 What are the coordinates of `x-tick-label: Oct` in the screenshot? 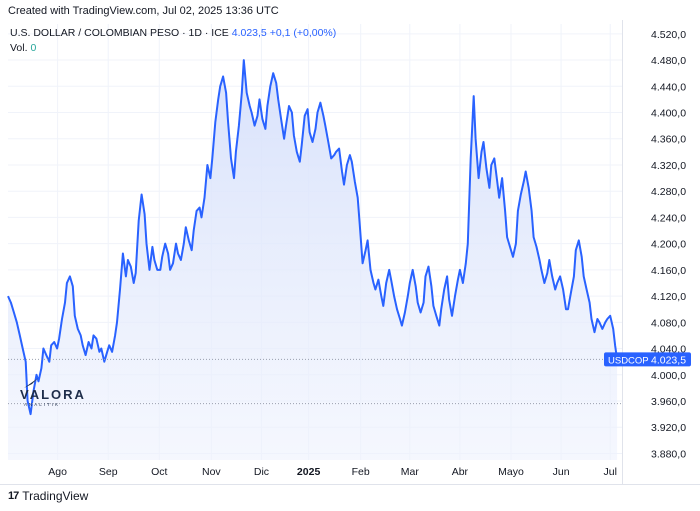 It's located at (159, 472).